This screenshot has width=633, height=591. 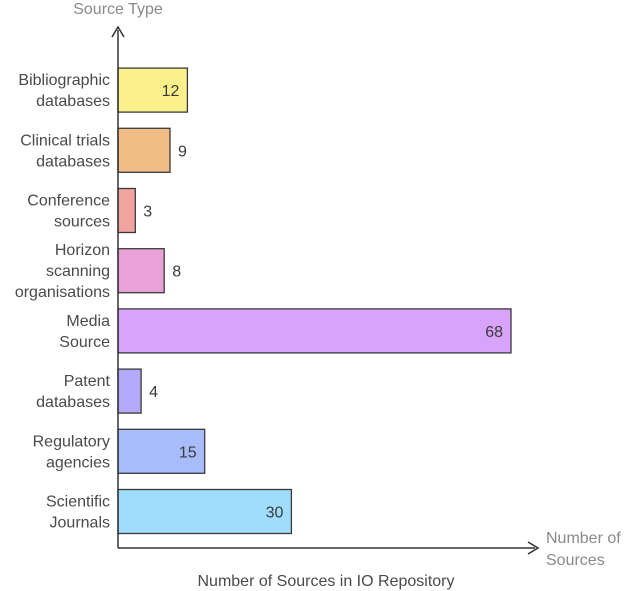 I want to click on value-label: 3, so click(x=147, y=212).